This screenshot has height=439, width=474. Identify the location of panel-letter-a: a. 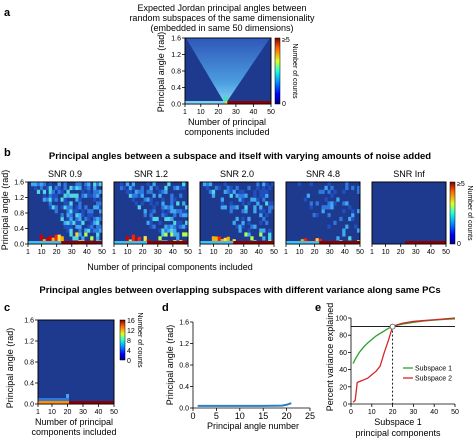
(7, 13).